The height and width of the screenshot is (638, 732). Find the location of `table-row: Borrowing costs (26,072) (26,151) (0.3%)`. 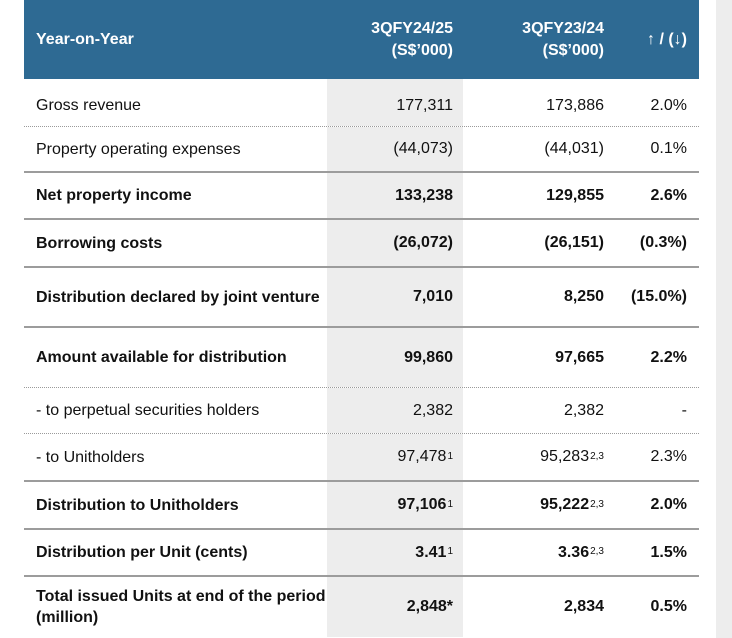

table-row: Borrowing costs (26,072) (26,151) (0.3%) is located at coordinates (361, 244).